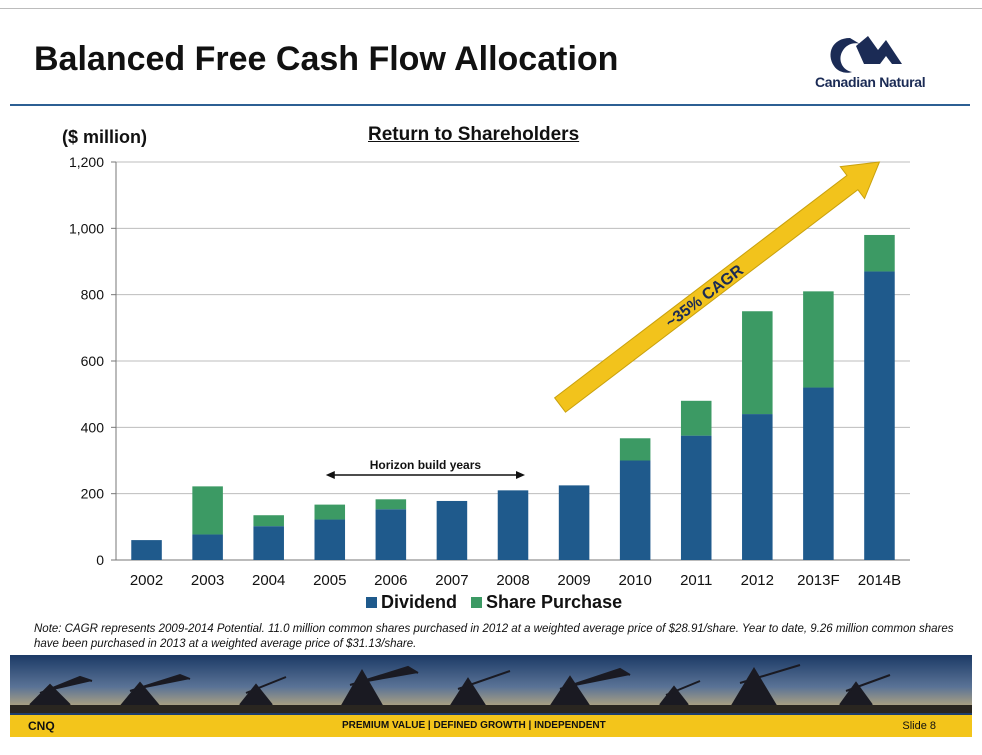  Describe the element at coordinates (326, 59) in the screenshot. I see `slide-title: Balanced Free Cash Flow Allocation` at that location.